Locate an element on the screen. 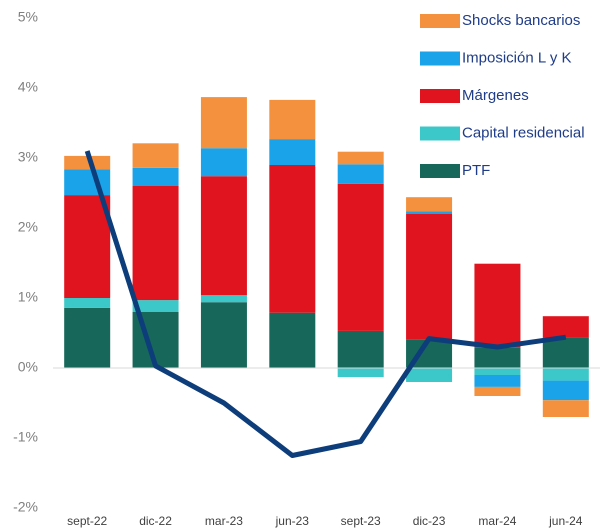 The height and width of the screenshot is (532, 615). x-tick-label: dic-22 is located at coordinates (155, 521).